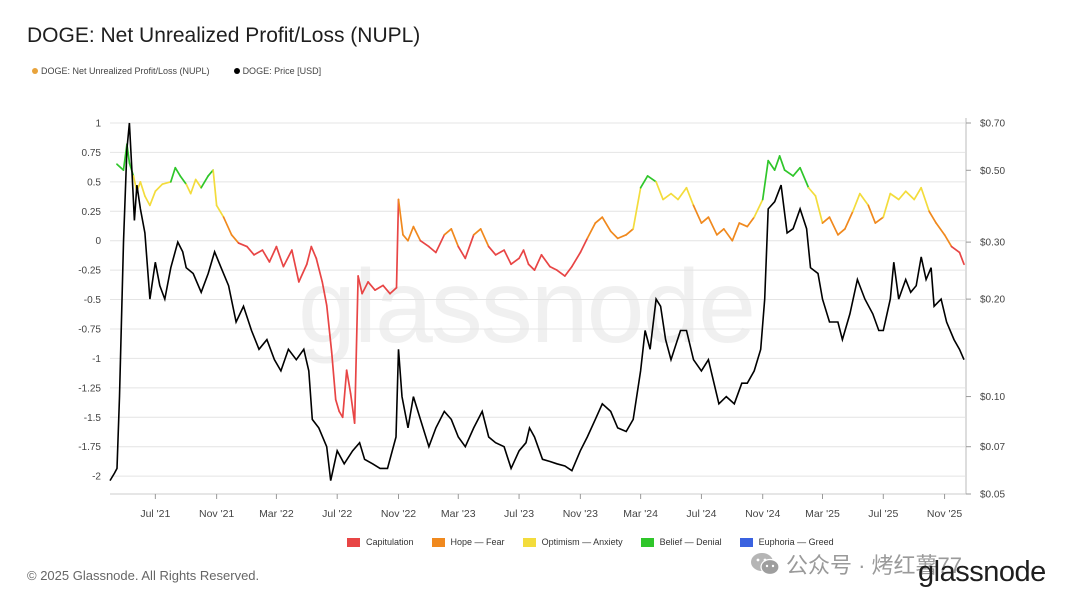 The height and width of the screenshot is (608, 1080). Describe the element at coordinates (477, 542) in the screenshot. I see `zone-label: Hope — Fear` at that location.